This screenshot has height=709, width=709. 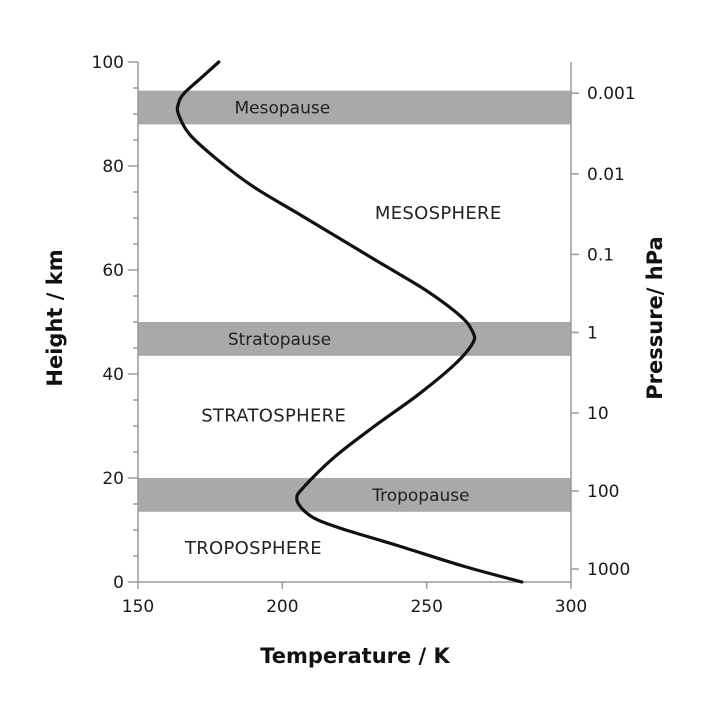 What do you see at coordinates (279, 340) in the screenshot?
I see `band-label-stratopause: Stratopause` at bounding box center [279, 340].